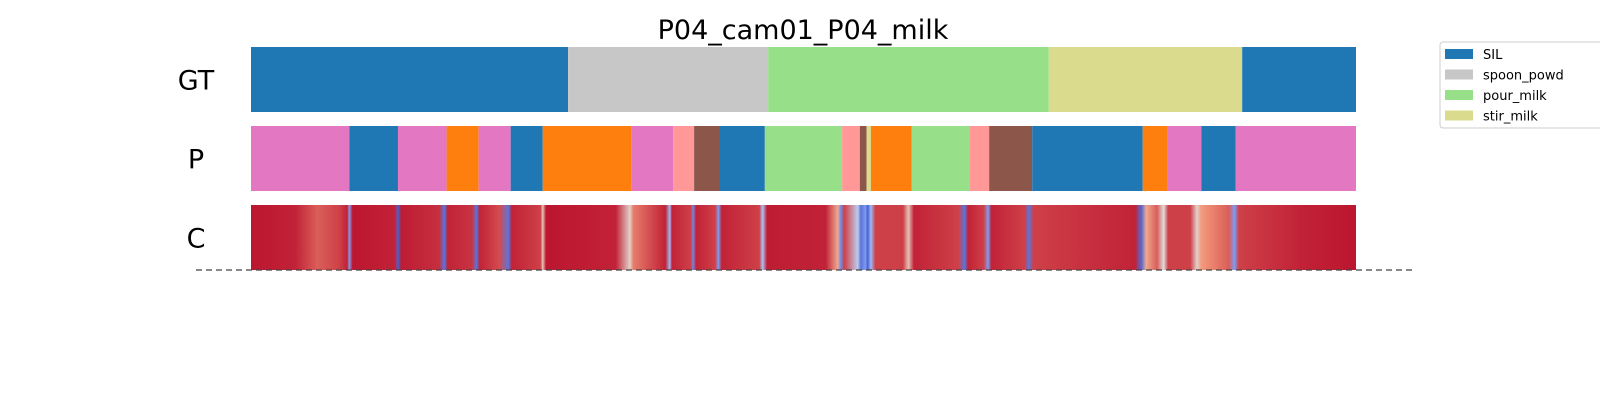 The width and height of the screenshot is (1600, 400). I want to click on confidence-heatmap, so click(803, 237).